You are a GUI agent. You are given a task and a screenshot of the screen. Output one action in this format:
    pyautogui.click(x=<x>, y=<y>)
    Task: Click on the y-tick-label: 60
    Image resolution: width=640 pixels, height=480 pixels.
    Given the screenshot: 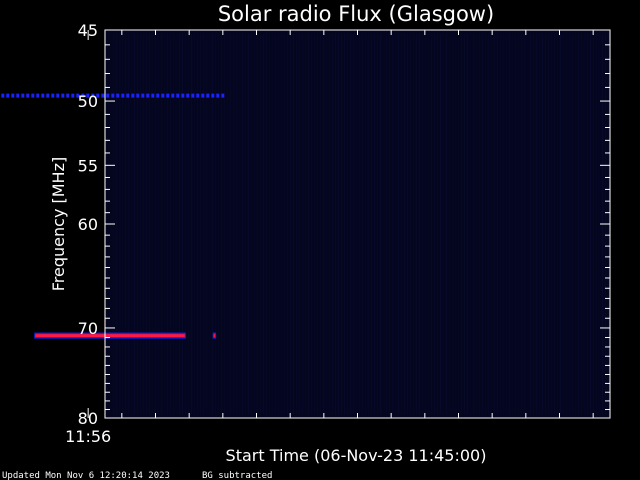 What is the action you would take?
    pyautogui.click(x=88, y=224)
    